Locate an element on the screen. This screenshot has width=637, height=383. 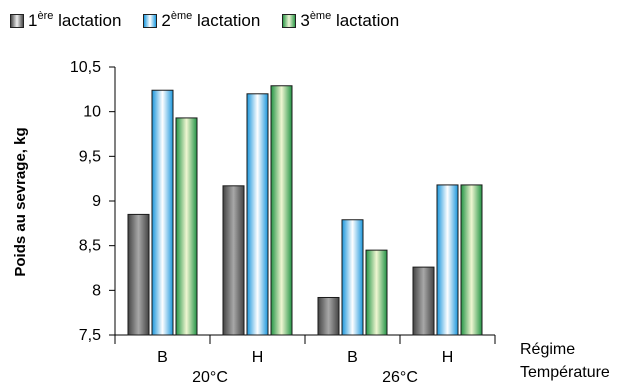
y-tick-label: 8 is located at coordinates (96, 290).